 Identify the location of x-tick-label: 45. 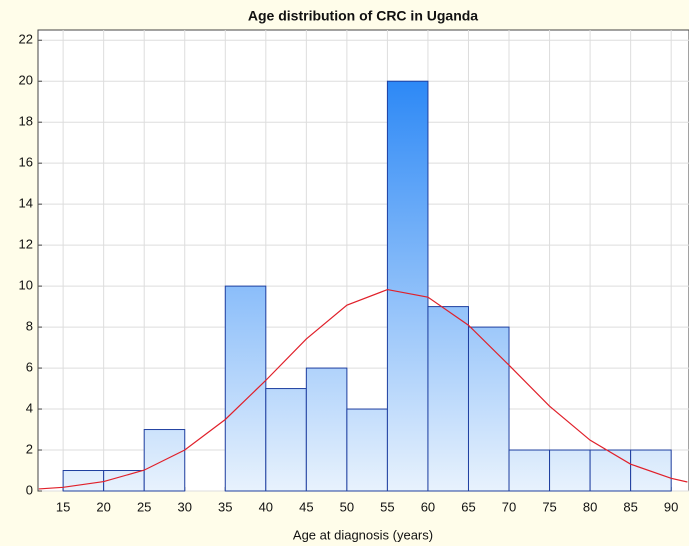
(306, 506).